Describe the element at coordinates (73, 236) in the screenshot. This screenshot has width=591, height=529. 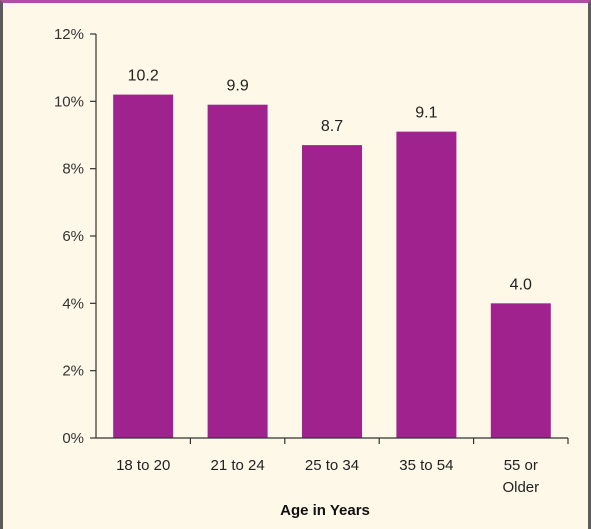
I see `y-tick-label: 6%` at that location.